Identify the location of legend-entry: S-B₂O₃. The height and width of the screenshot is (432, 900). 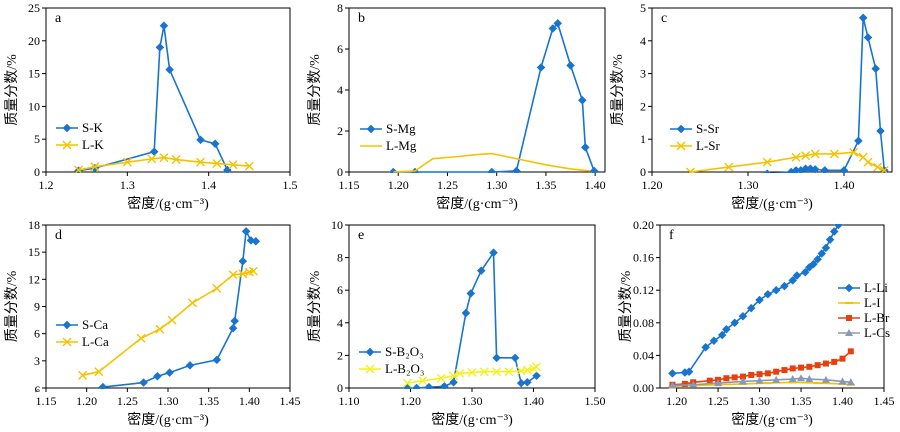
(391, 351).